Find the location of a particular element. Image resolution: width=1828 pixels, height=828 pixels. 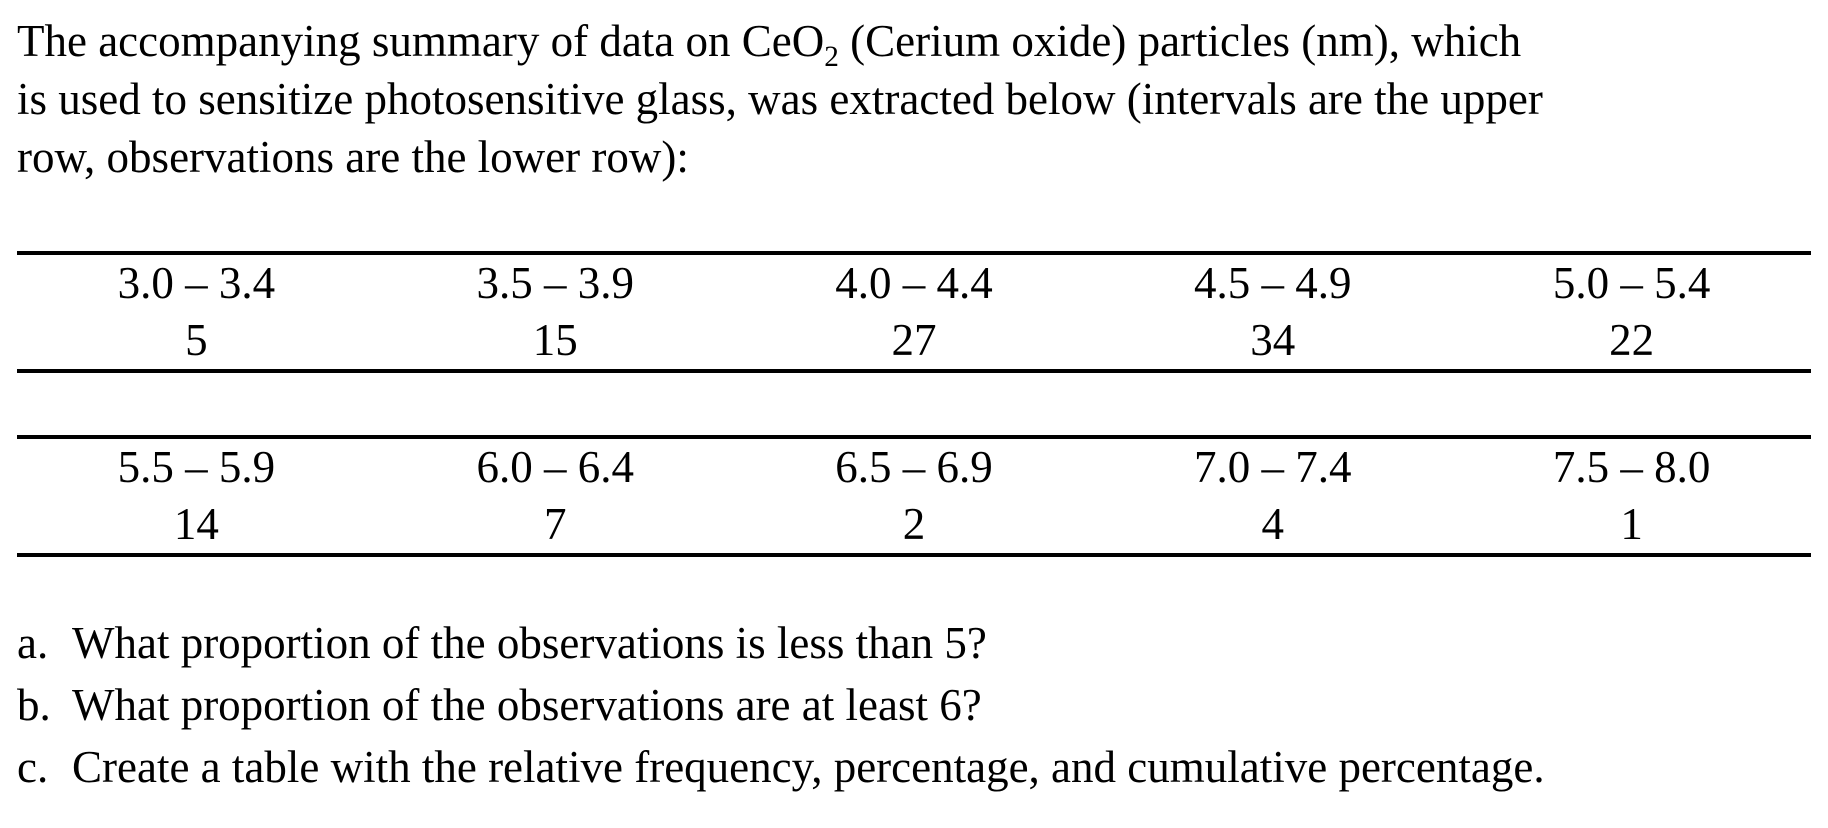

question-b-label: b. is located at coordinates (34, 705).